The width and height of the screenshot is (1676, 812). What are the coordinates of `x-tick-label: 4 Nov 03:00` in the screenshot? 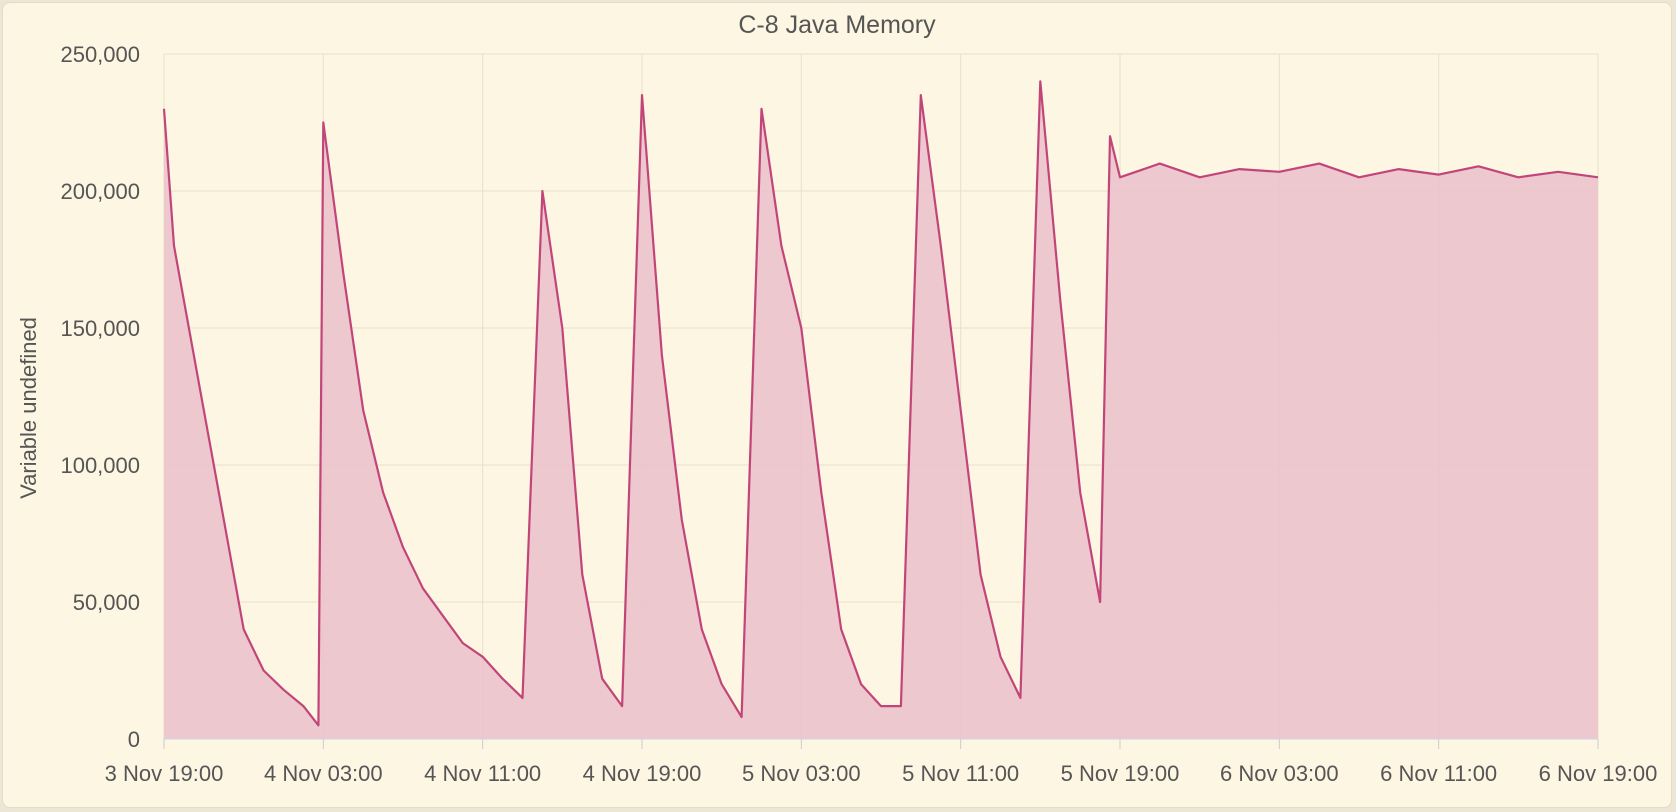 It's located at (323, 773).